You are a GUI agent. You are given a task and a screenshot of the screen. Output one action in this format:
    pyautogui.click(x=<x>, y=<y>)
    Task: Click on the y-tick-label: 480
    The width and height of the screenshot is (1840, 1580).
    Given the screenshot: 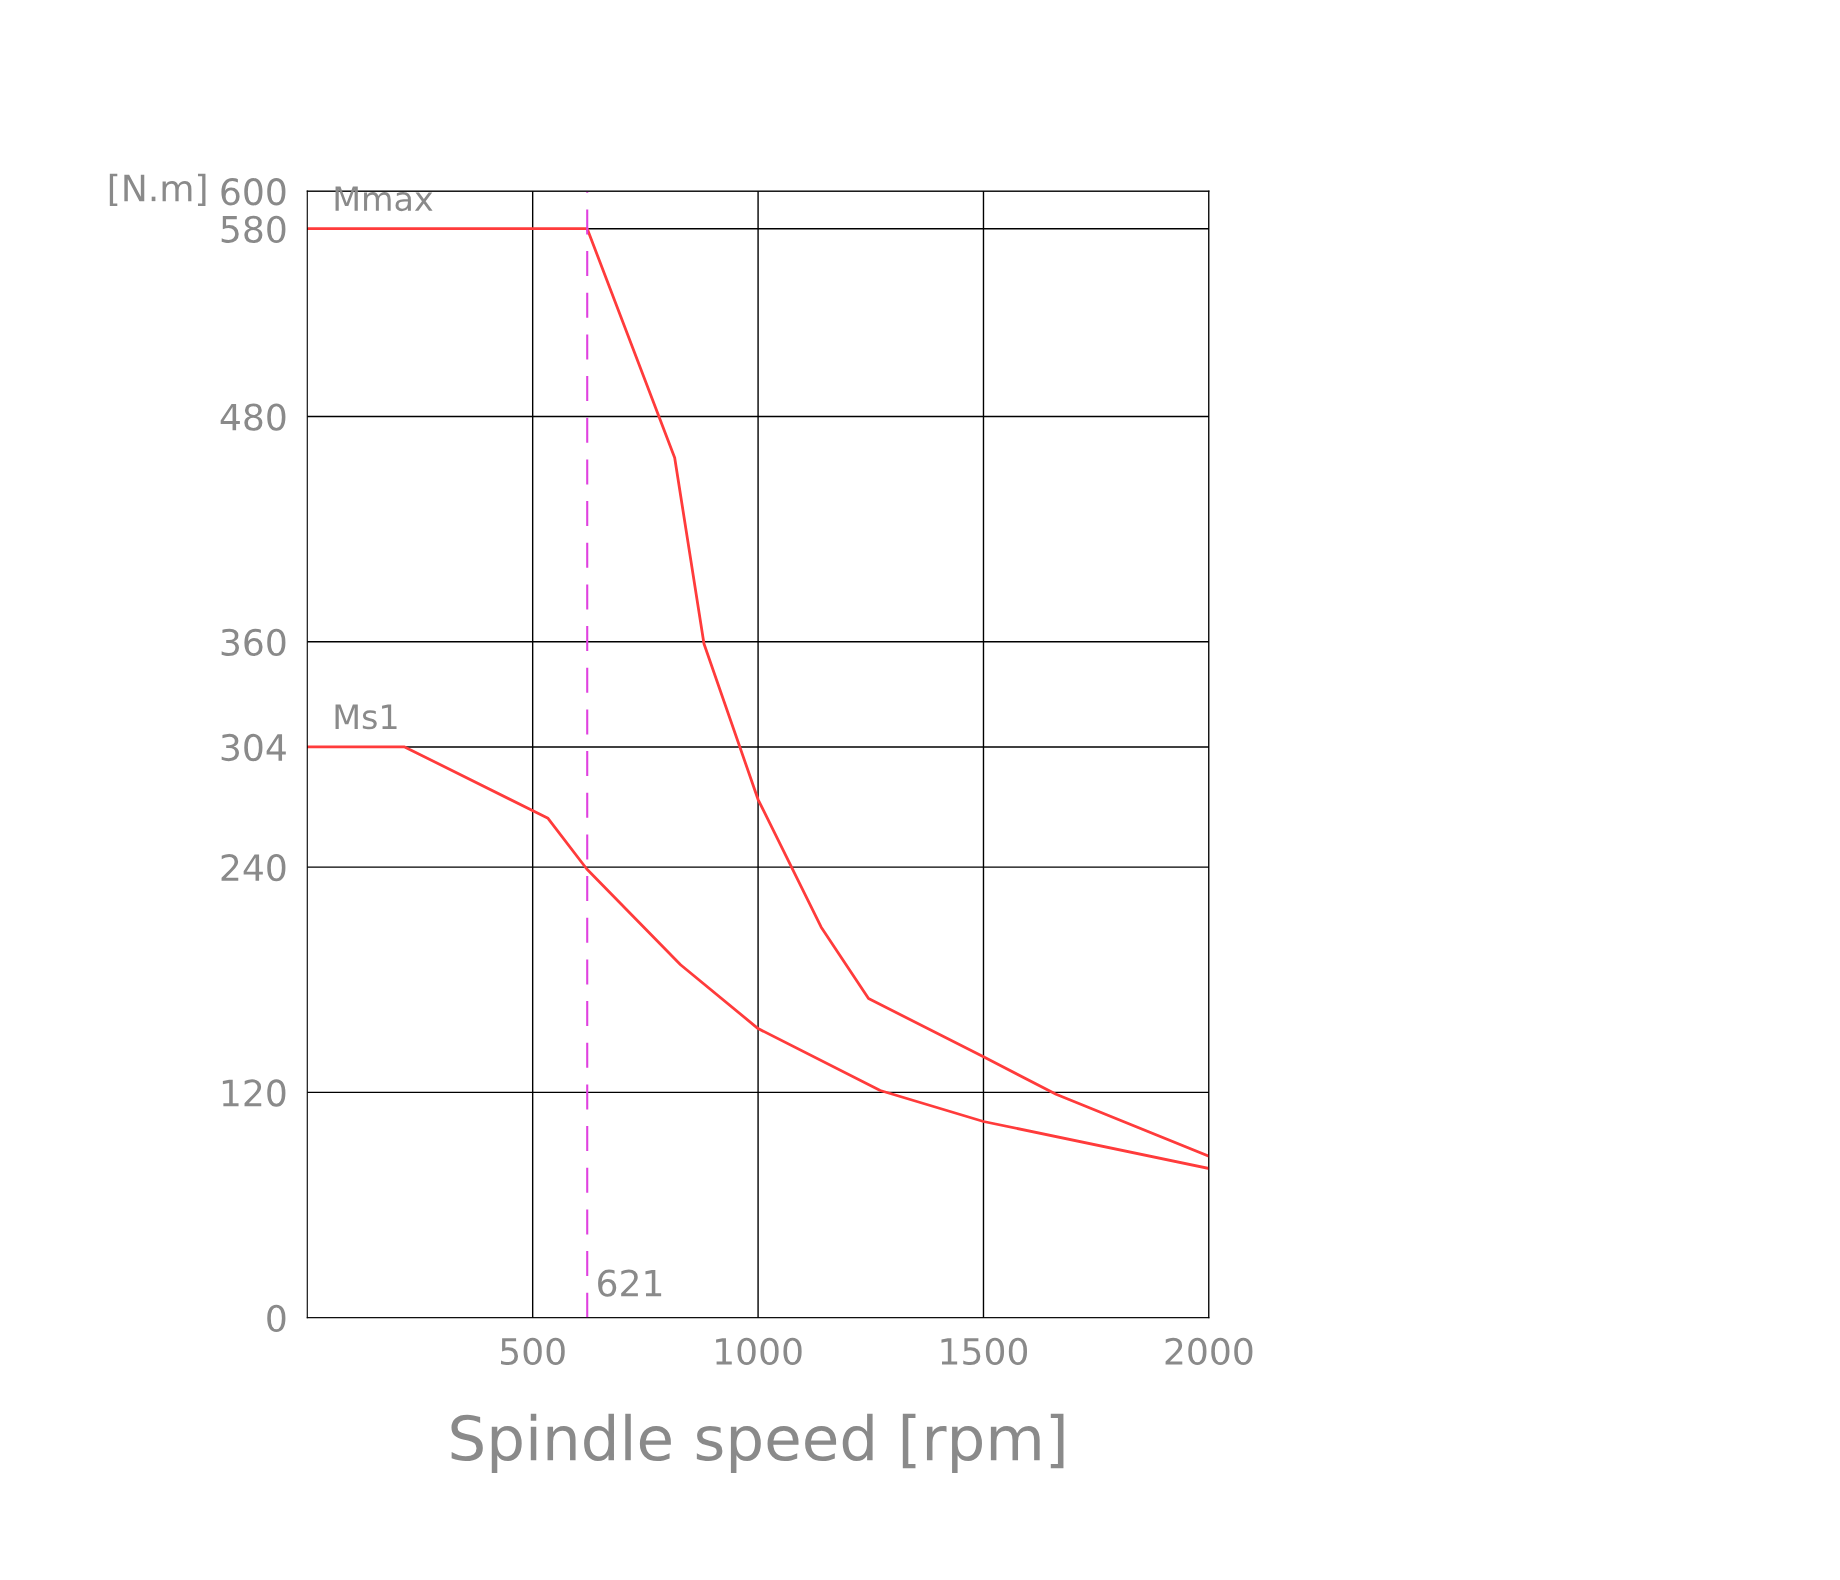 What is the action you would take?
    pyautogui.click(x=253, y=417)
    